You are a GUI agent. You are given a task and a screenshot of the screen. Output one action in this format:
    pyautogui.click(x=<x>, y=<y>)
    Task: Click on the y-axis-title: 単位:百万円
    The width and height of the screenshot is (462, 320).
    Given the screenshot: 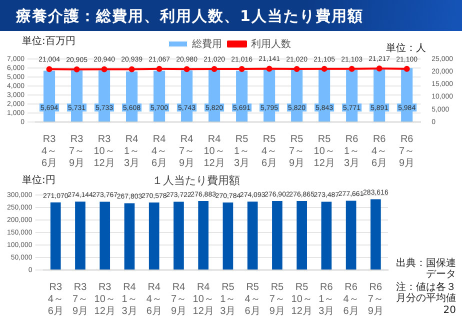 What is the action you would take?
    pyautogui.click(x=49, y=41)
    